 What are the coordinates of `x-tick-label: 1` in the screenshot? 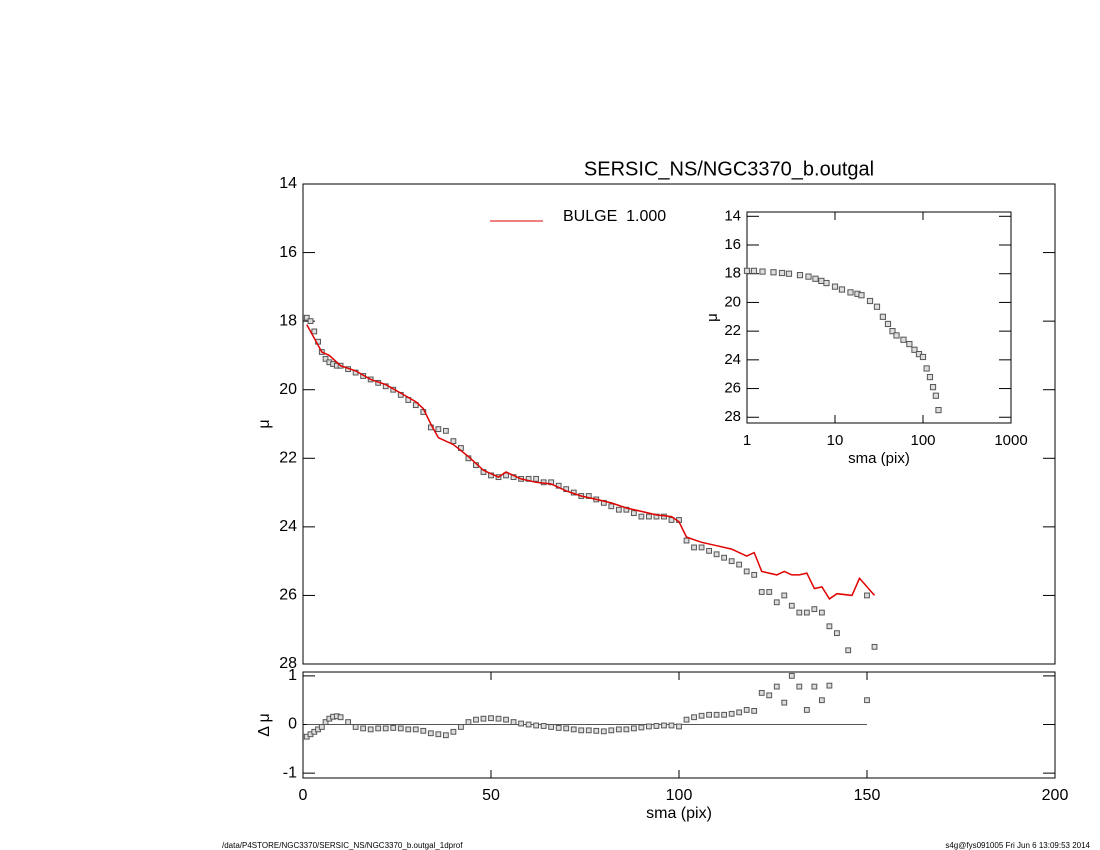 It's located at (747, 440).